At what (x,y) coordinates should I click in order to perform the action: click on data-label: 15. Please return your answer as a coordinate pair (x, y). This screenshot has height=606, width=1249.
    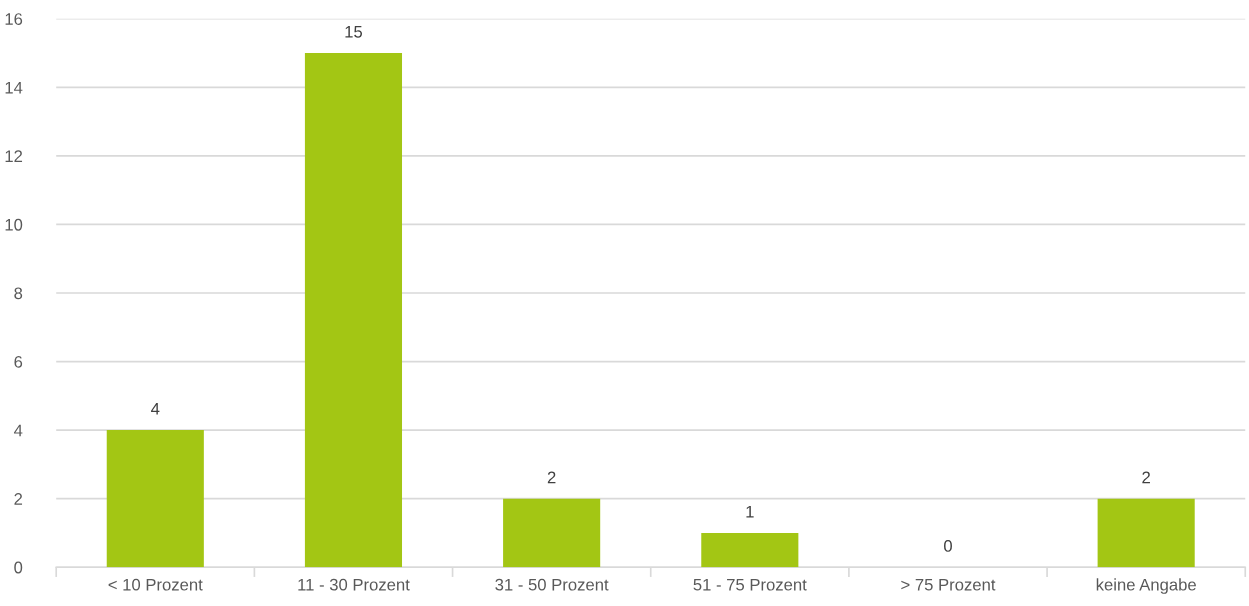
    Looking at the image, I should click on (354, 32).